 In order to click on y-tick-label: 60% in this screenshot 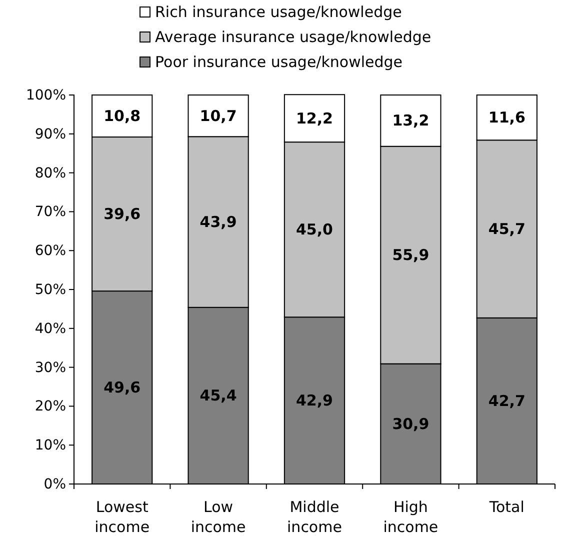, I will do `click(50, 251)`.